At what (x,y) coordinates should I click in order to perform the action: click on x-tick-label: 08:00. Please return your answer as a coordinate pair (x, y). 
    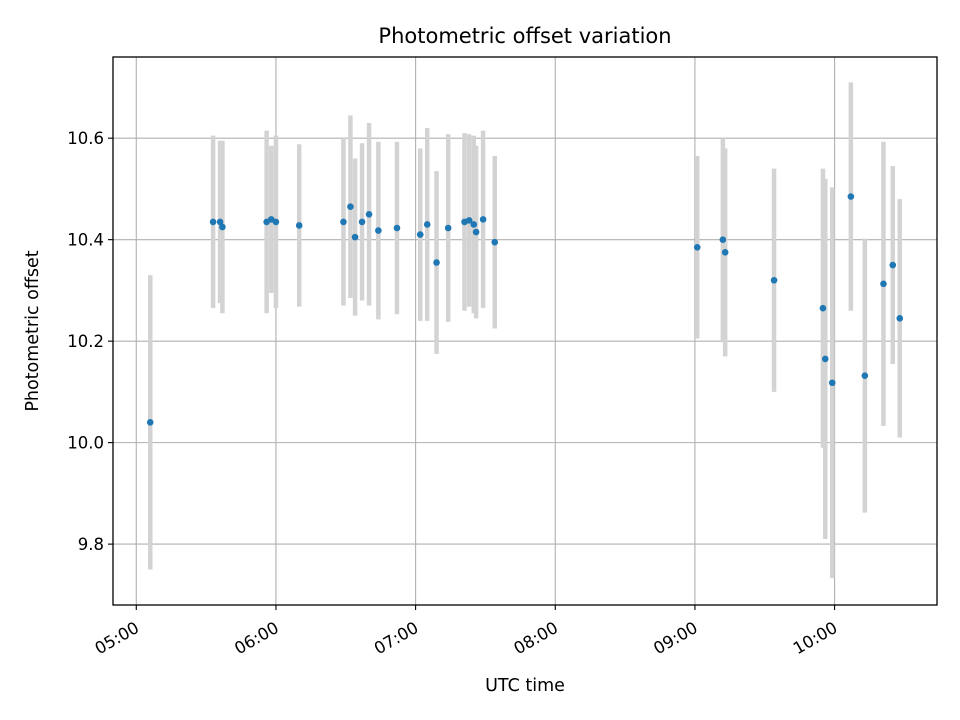
    Looking at the image, I should click on (536, 638).